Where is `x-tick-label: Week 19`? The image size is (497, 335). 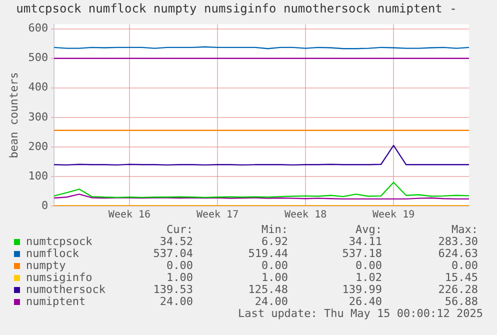 x-tick-label: Week 19 is located at coordinates (393, 215).